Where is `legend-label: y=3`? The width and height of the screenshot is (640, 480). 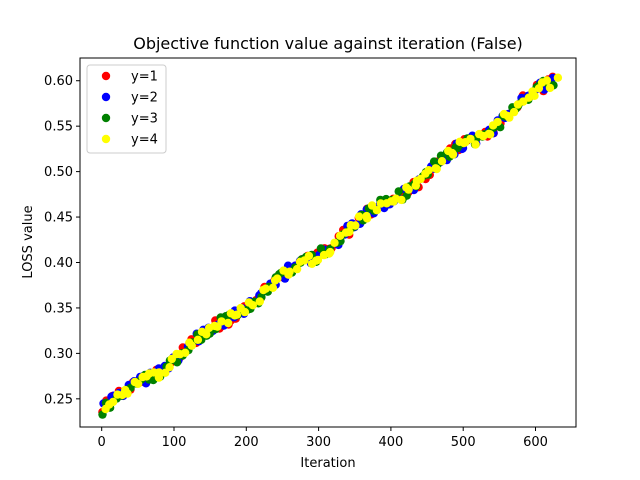
legend-label: y=3 is located at coordinates (144, 119).